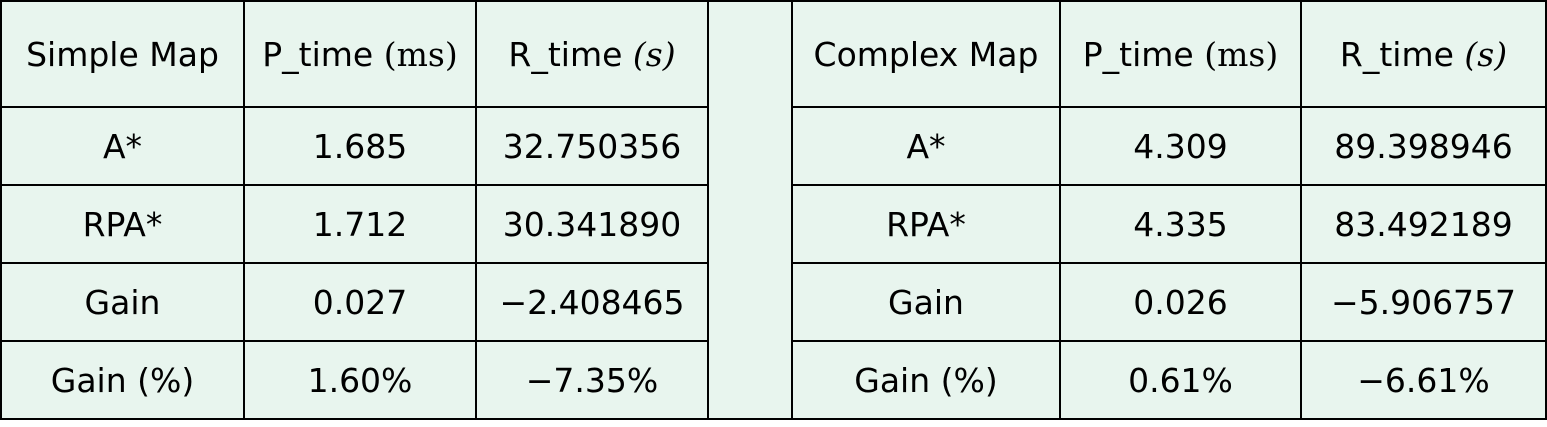 The width and height of the screenshot is (1547, 427). Describe the element at coordinates (1180, 224) in the screenshot. I see `complex-p-time-cell: 4.335` at that location.